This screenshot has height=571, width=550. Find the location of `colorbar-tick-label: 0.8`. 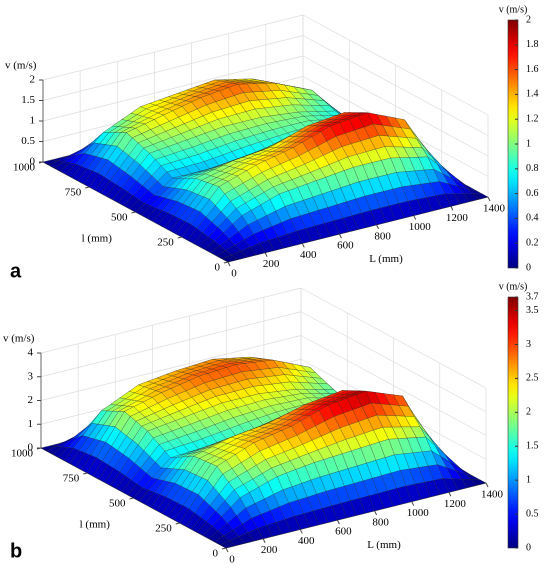

colorbar-tick-label: 0.8 is located at coordinates (532, 168).